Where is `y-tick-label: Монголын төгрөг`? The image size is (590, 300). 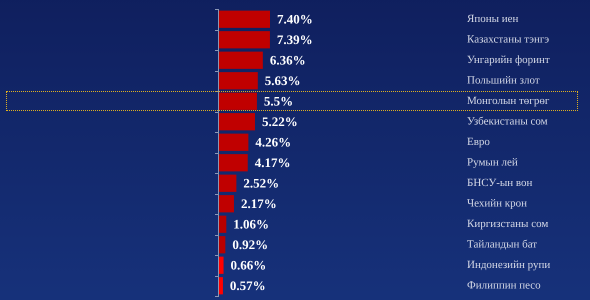 y-tick-label: Монголын төгрөг is located at coordinates (508, 101).